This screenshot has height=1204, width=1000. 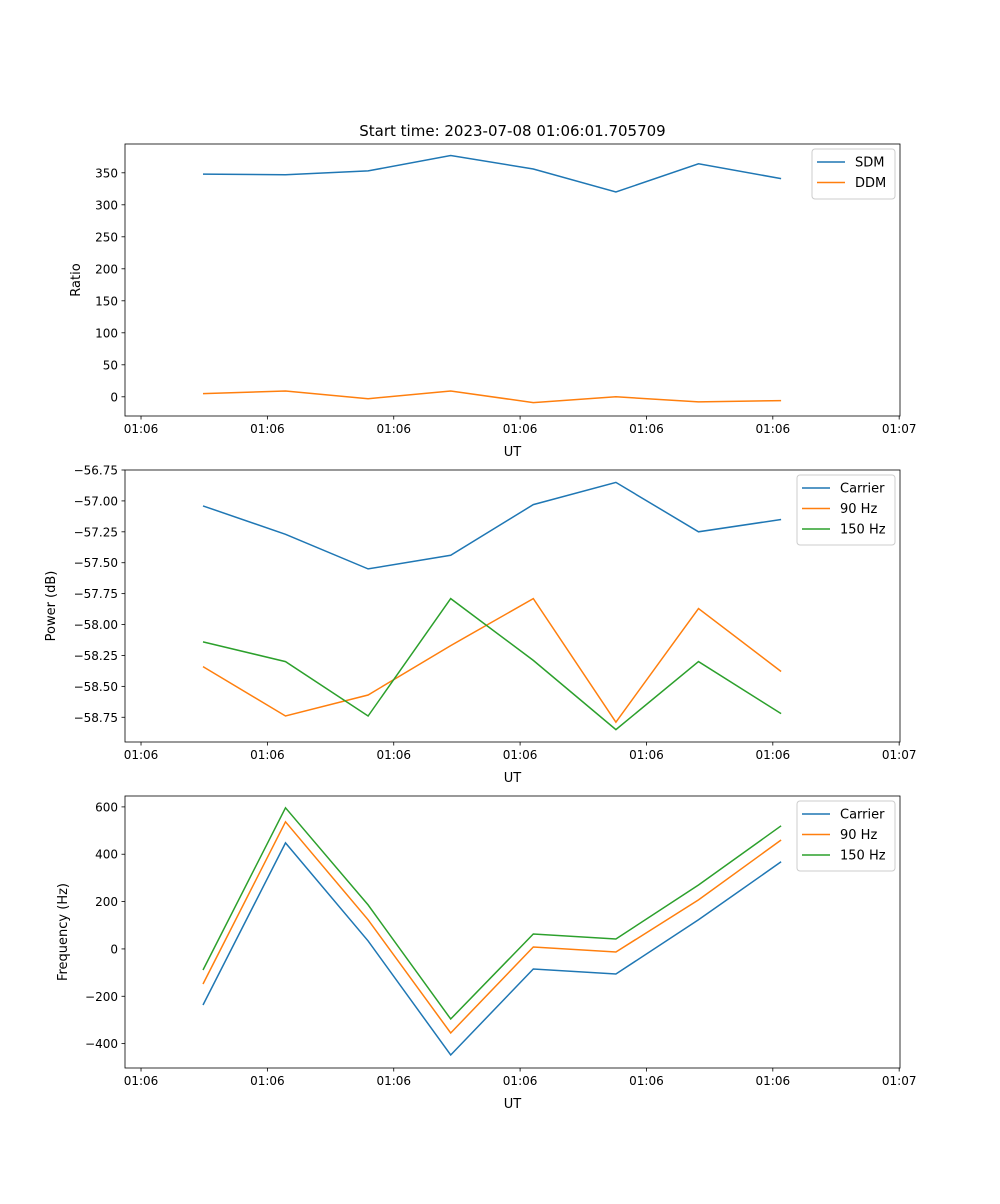 What do you see at coordinates (106, 301) in the screenshot?
I see `y-tick-label: 150` at bounding box center [106, 301].